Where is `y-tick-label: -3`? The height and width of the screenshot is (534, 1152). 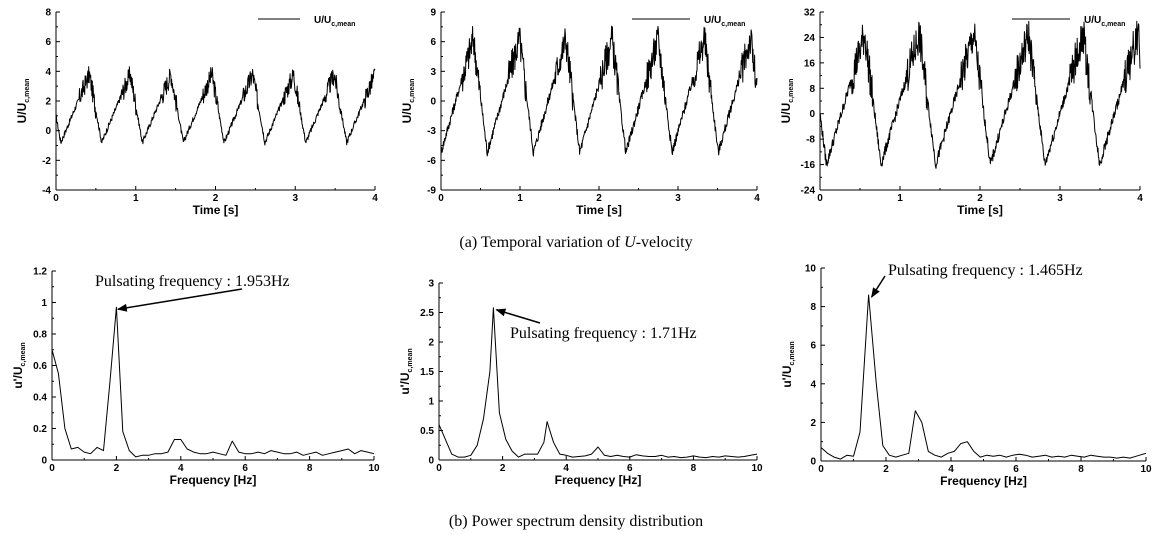
y-tick-label: -3 is located at coordinates (431, 131).